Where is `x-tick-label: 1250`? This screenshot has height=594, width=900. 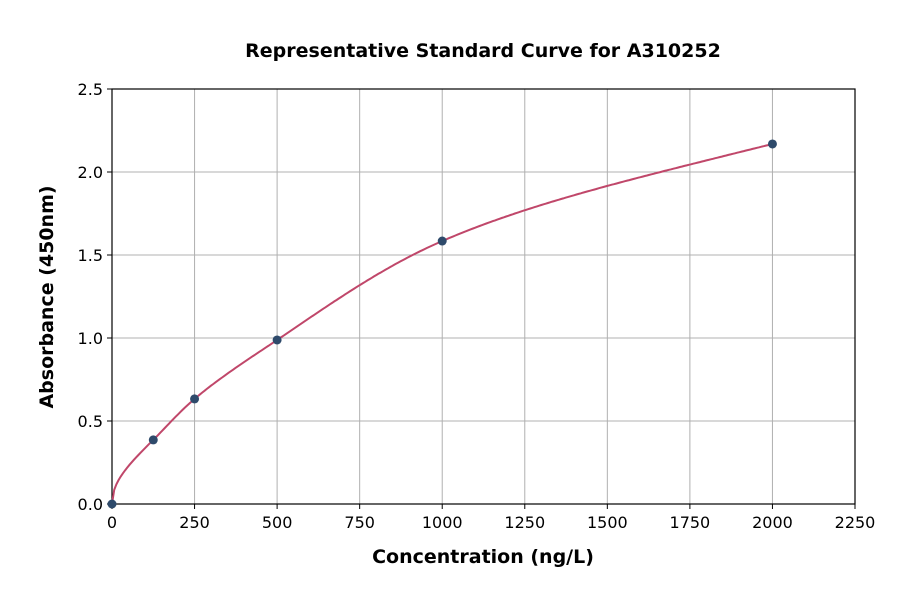
x-tick-label: 1250 is located at coordinates (524, 522).